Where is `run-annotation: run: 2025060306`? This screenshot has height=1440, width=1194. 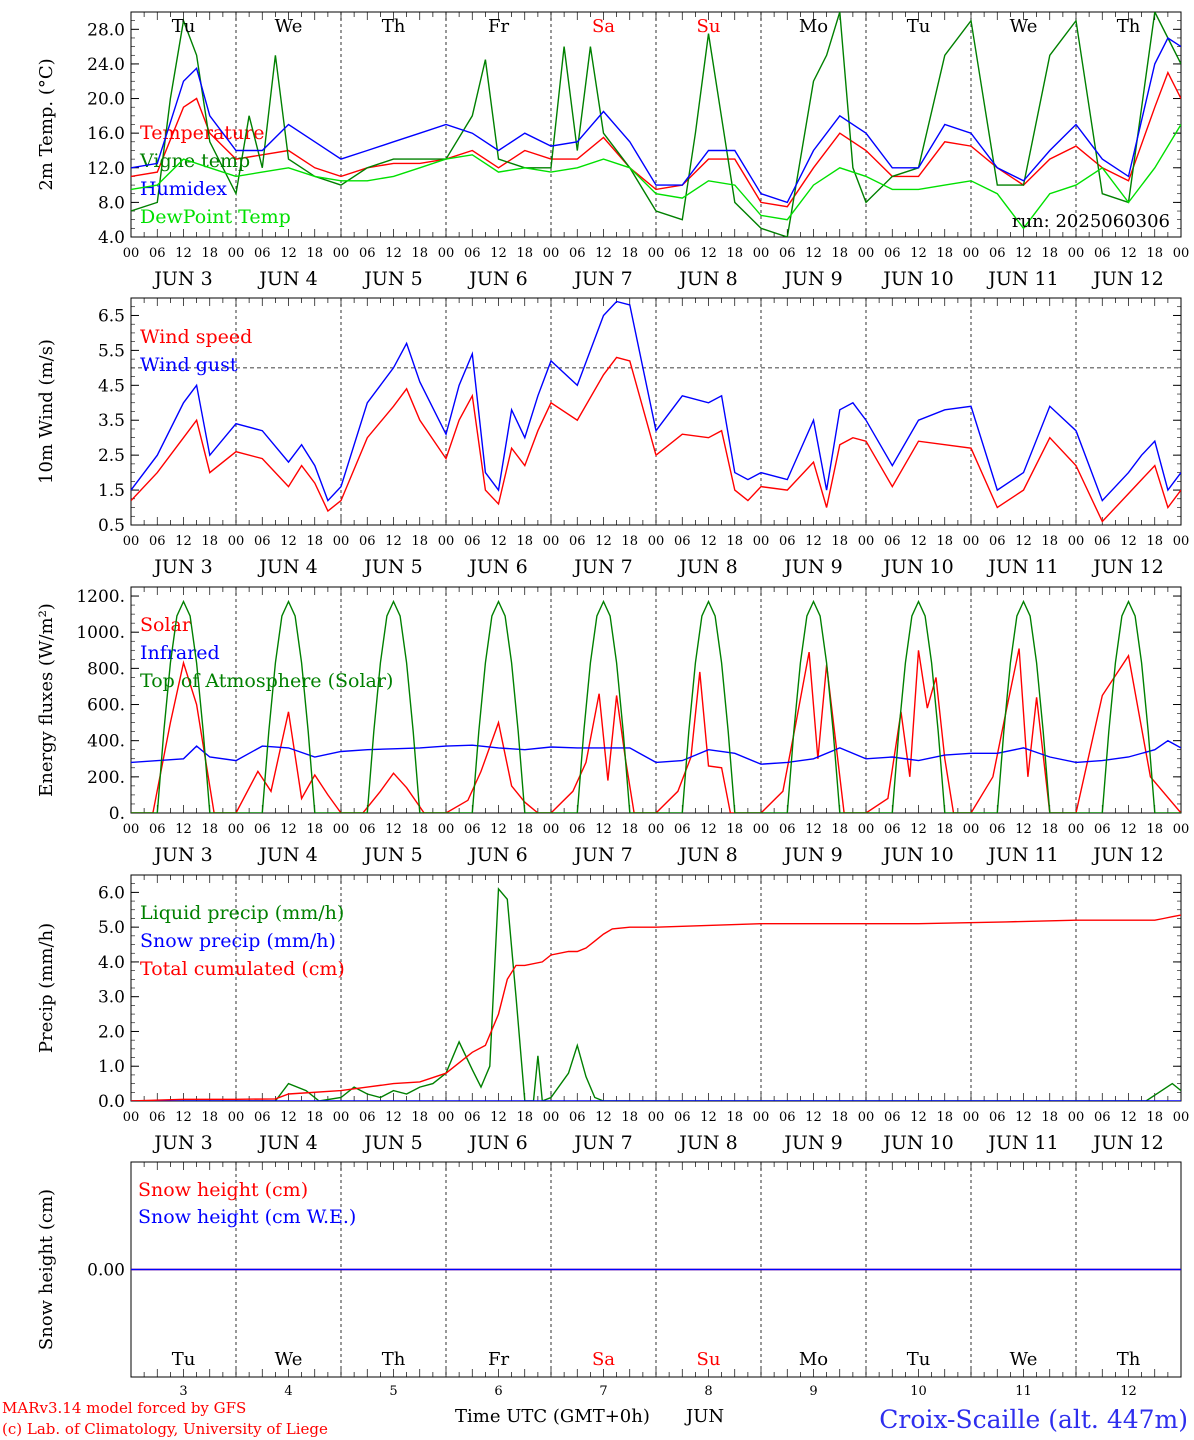
run-annotation: run: 2025060306 is located at coordinates (1091, 221).